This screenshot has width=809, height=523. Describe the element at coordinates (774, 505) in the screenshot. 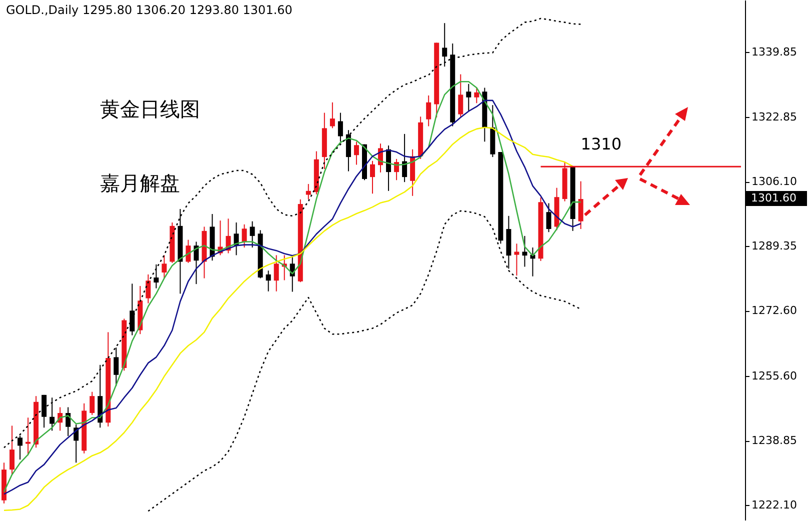

I see `y-tick-label: 1222.10` at that location.